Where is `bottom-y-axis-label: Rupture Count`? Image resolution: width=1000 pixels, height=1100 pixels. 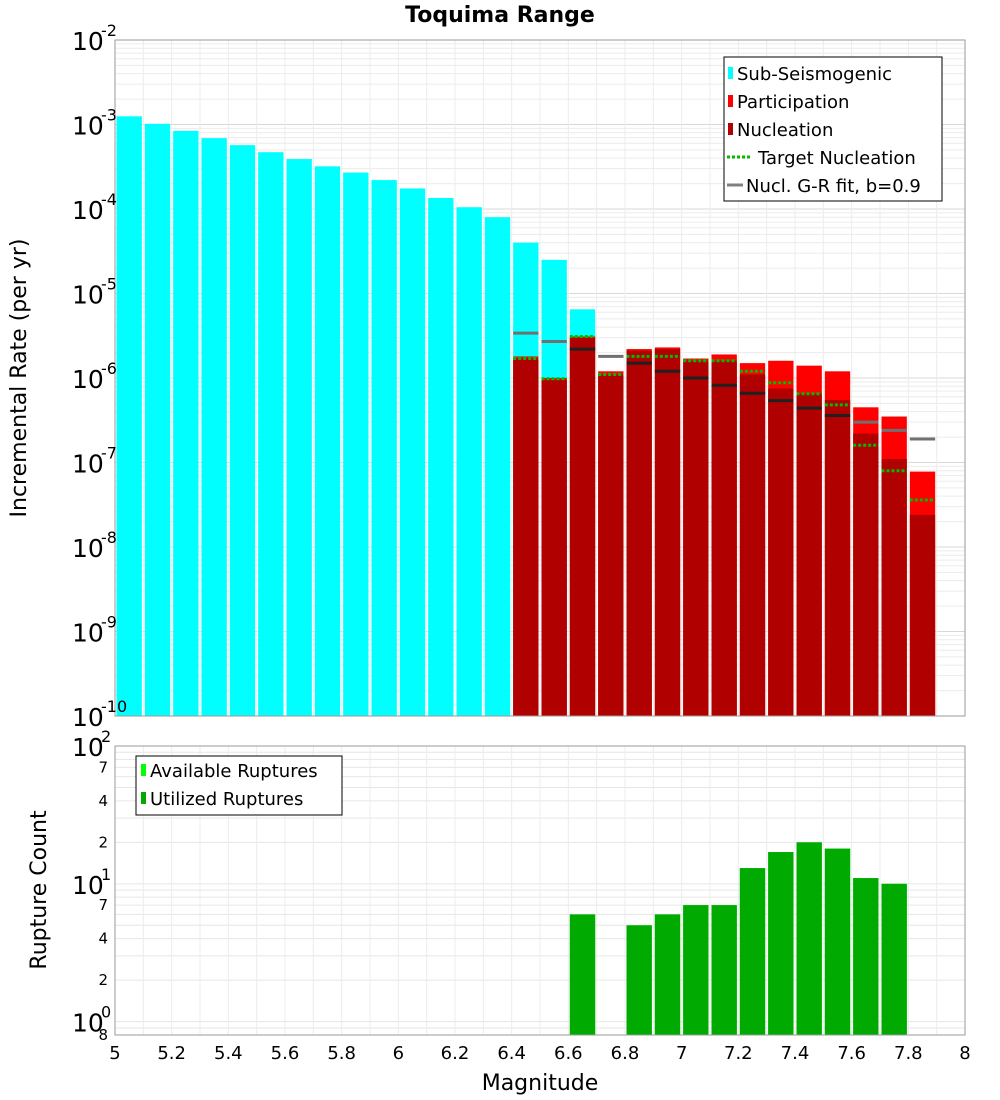
bottom-y-axis-label: Rupture Count is located at coordinates (39, 890).